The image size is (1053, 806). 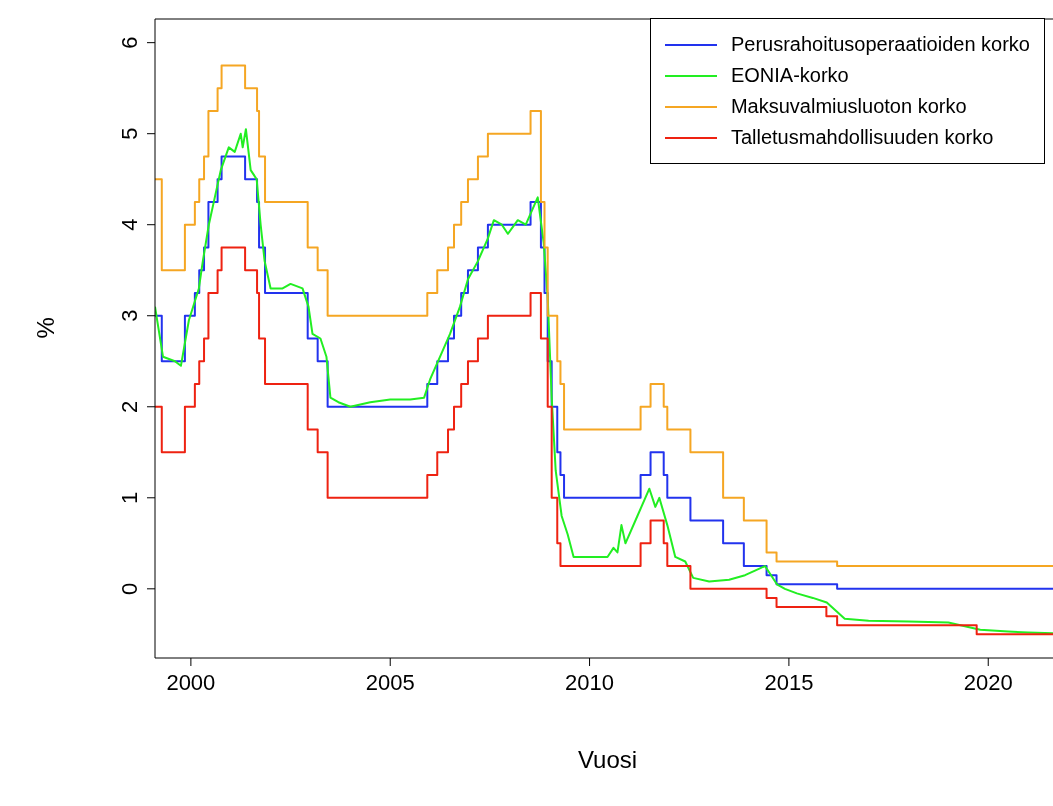 I want to click on y-tick-label: 3, so click(x=129, y=315).